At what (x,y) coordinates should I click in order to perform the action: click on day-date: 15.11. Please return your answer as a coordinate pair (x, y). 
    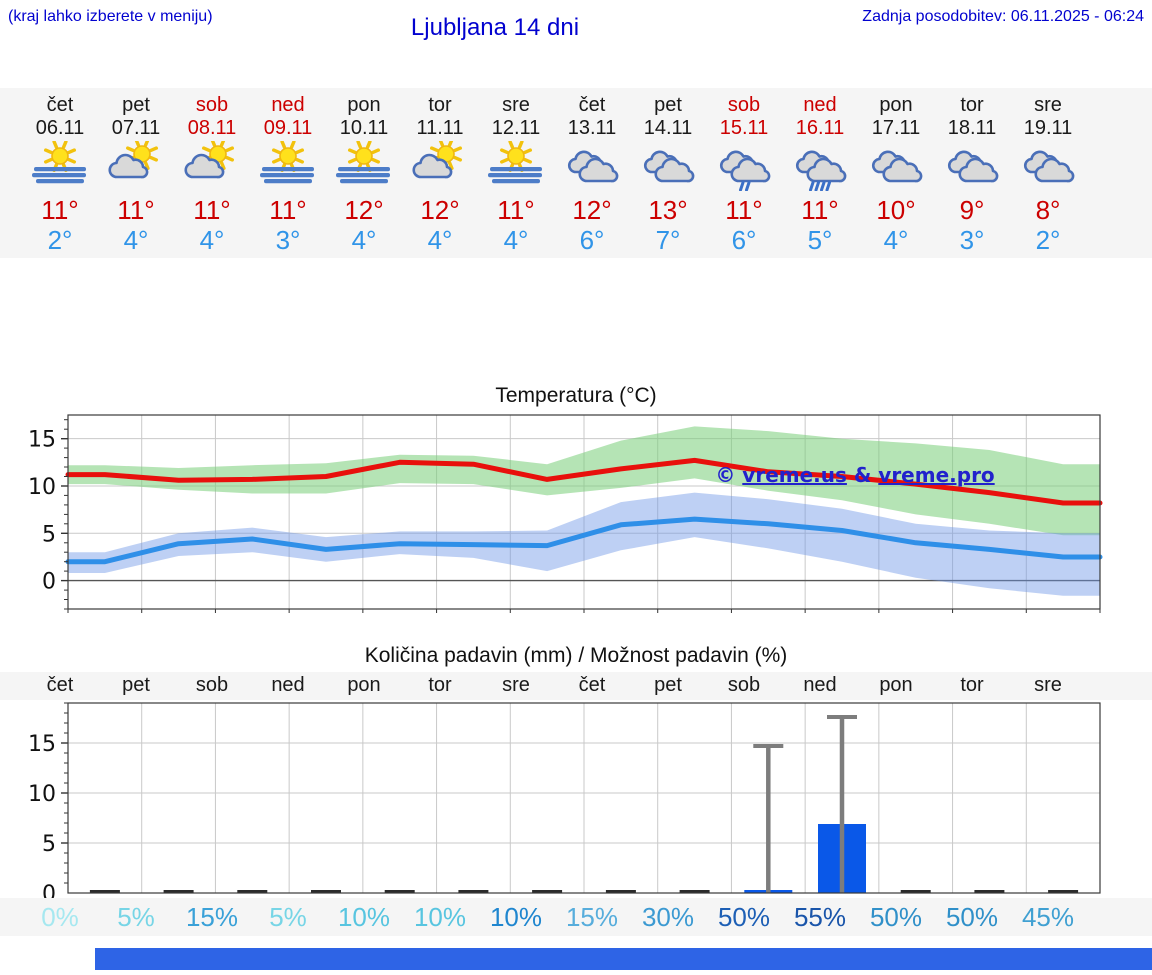
    Looking at the image, I should click on (744, 128).